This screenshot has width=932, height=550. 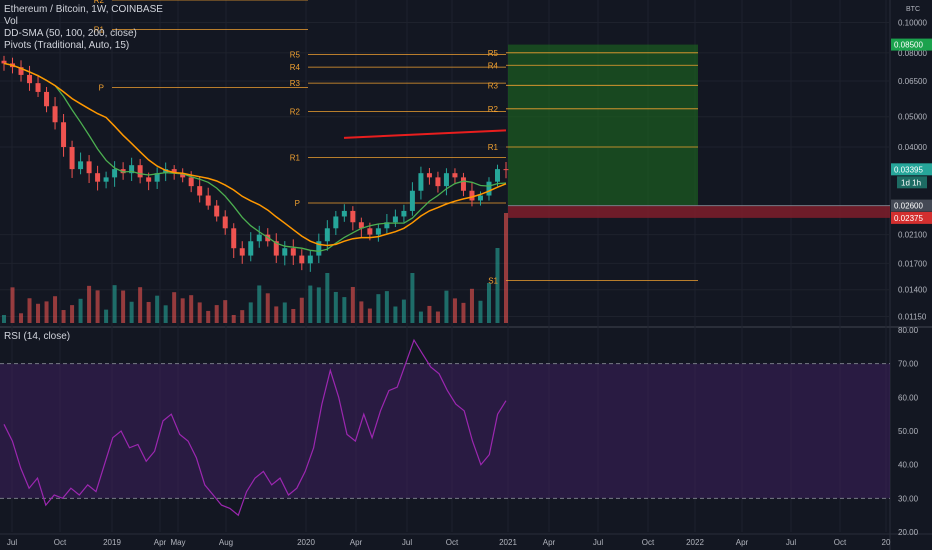 I want to click on target-price-badge-bg, so click(x=911, y=44).